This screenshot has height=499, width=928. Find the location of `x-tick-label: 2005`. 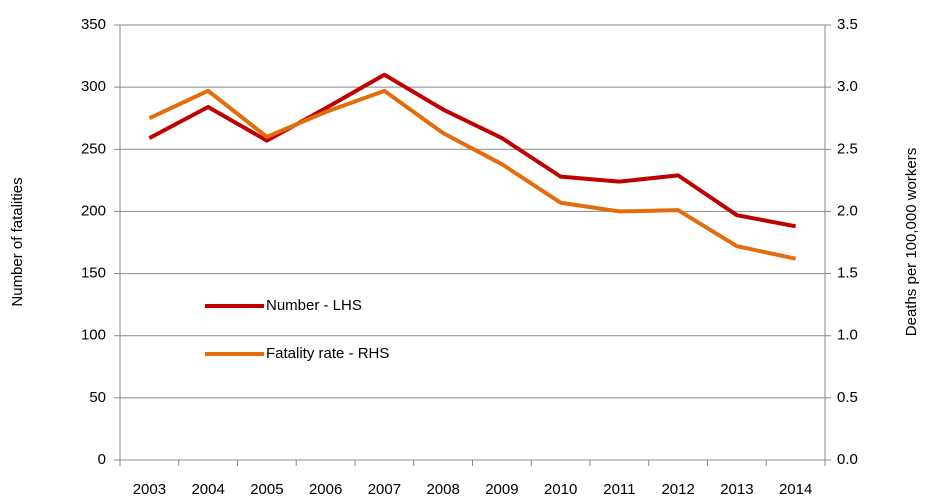

x-tick-label: 2005 is located at coordinates (266, 489).